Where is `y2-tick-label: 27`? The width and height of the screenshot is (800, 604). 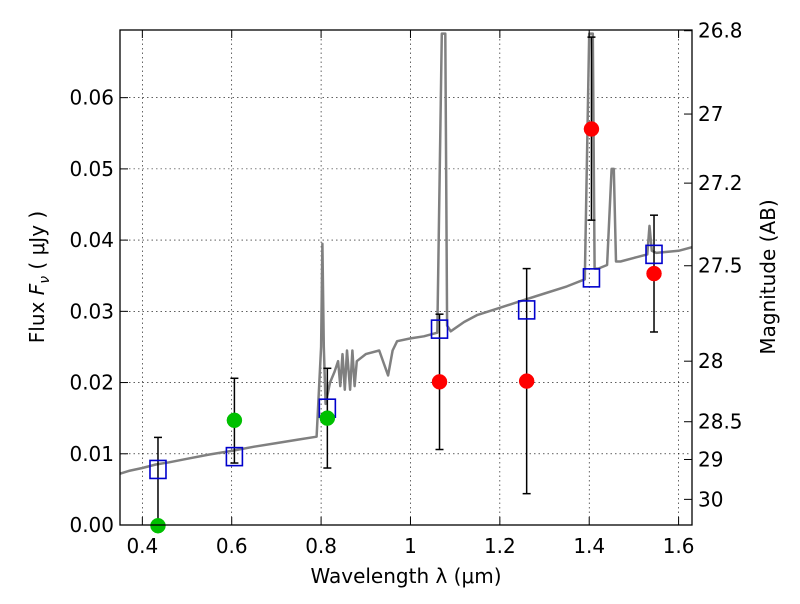
y2-tick-label: 27 is located at coordinates (710, 114).